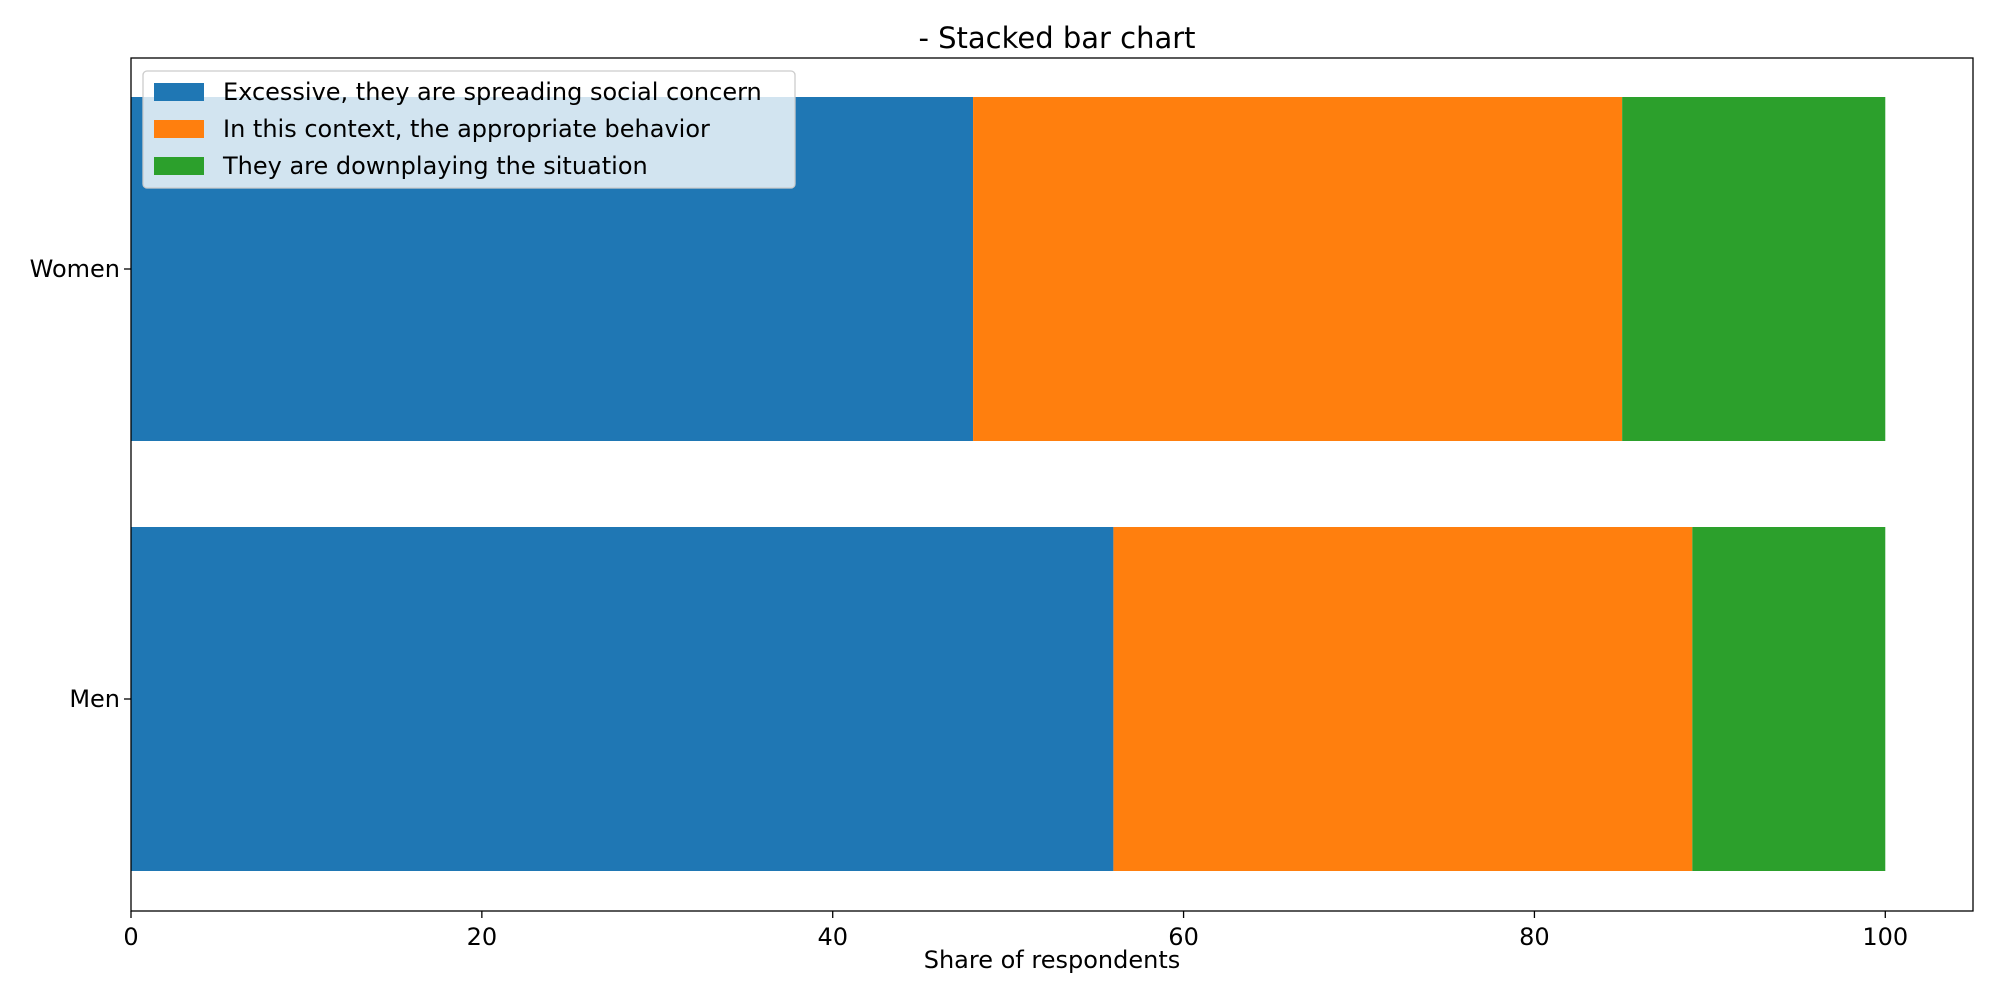 The image size is (2000, 1000). I want to click on y-axis: Women Men, so click(80, 484).